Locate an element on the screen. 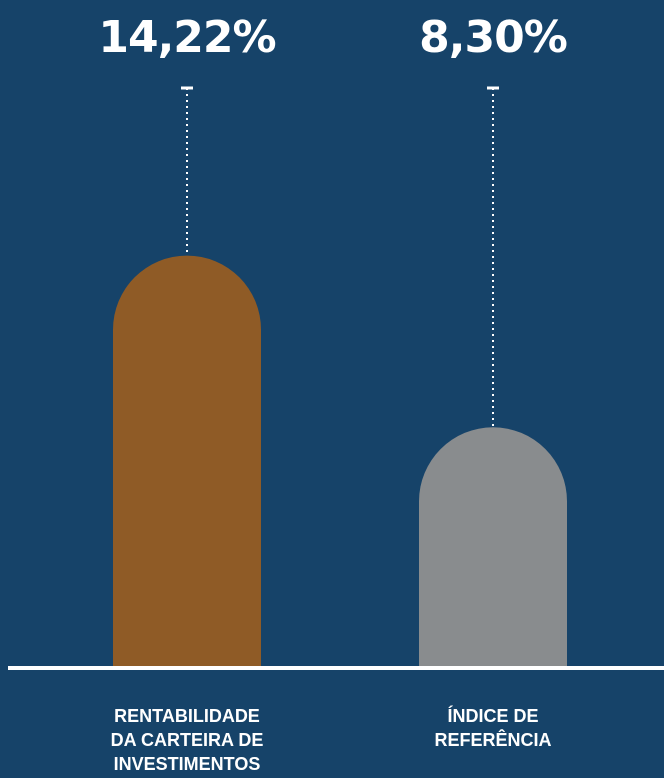 This screenshot has height=778, width=664. category-label-line: RENTABILIDADE is located at coordinates (187, 716).